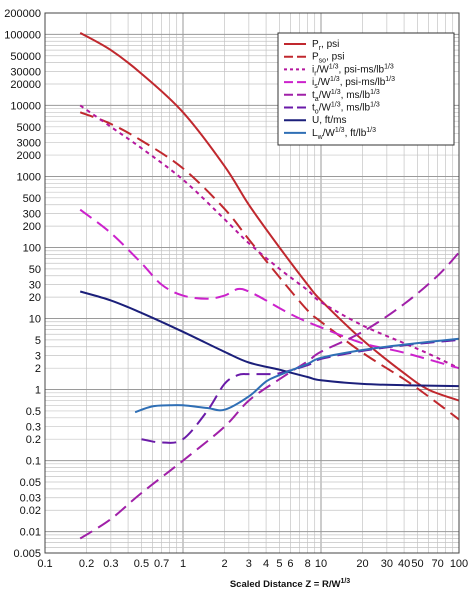 Image resolution: width=474 pixels, height=594 pixels. What do you see at coordinates (30, 511) in the screenshot?
I see `y-tick-label: 0.02` at bounding box center [30, 511].